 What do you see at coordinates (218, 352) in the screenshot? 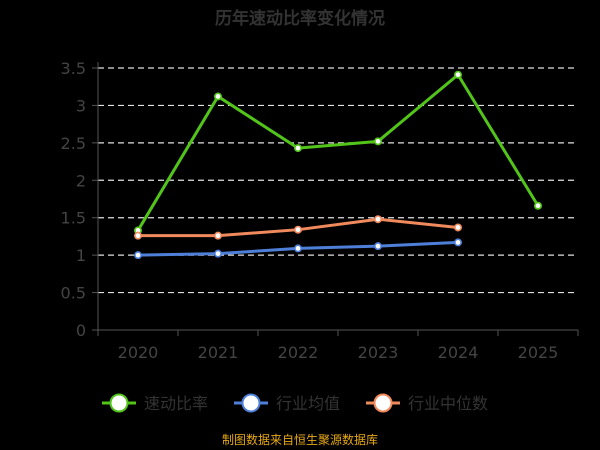
I see `x-tick-label: 2021` at bounding box center [218, 352].